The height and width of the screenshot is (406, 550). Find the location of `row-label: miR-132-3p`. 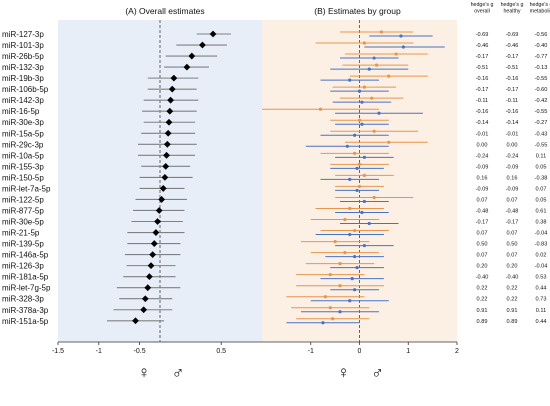

row-label: miR-132-3p is located at coordinates (23, 67).